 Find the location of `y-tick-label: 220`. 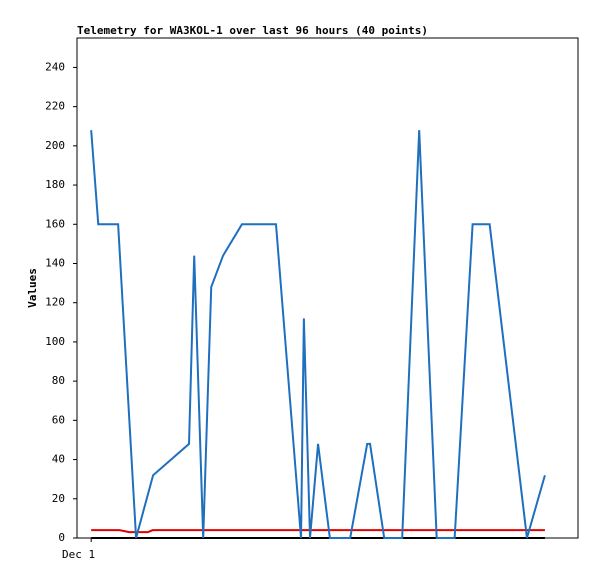

y-tick-label: 220 is located at coordinates (55, 106).